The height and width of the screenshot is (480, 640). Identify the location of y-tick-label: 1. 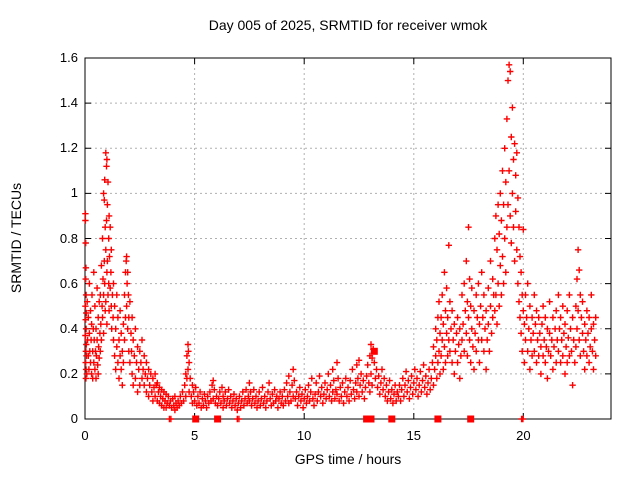
(74, 193).